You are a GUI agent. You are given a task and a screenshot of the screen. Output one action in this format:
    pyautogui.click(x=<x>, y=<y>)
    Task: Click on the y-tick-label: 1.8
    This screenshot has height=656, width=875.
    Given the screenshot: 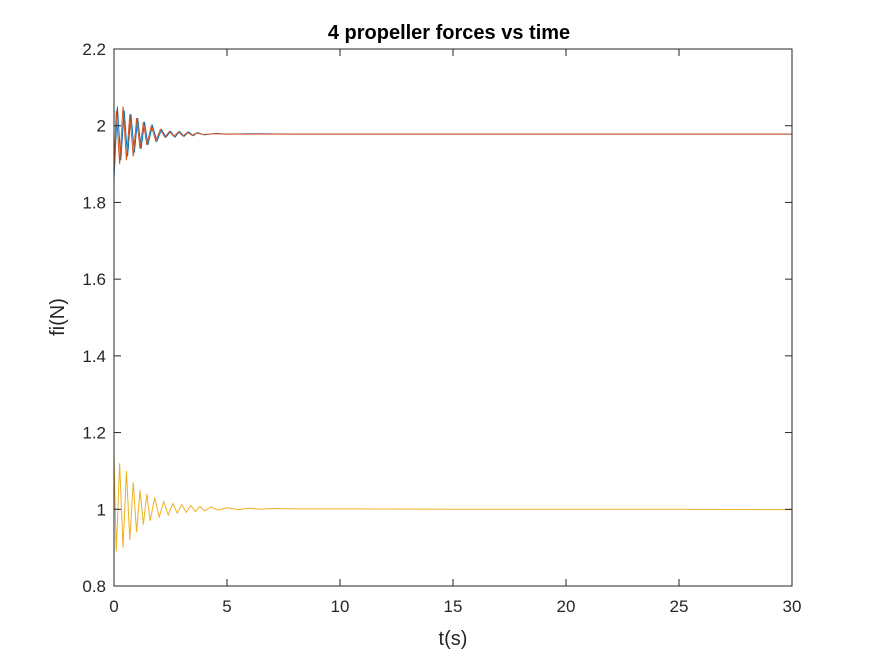 What is the action you would take?
    pyautogui.click(x=94, y=202)
    